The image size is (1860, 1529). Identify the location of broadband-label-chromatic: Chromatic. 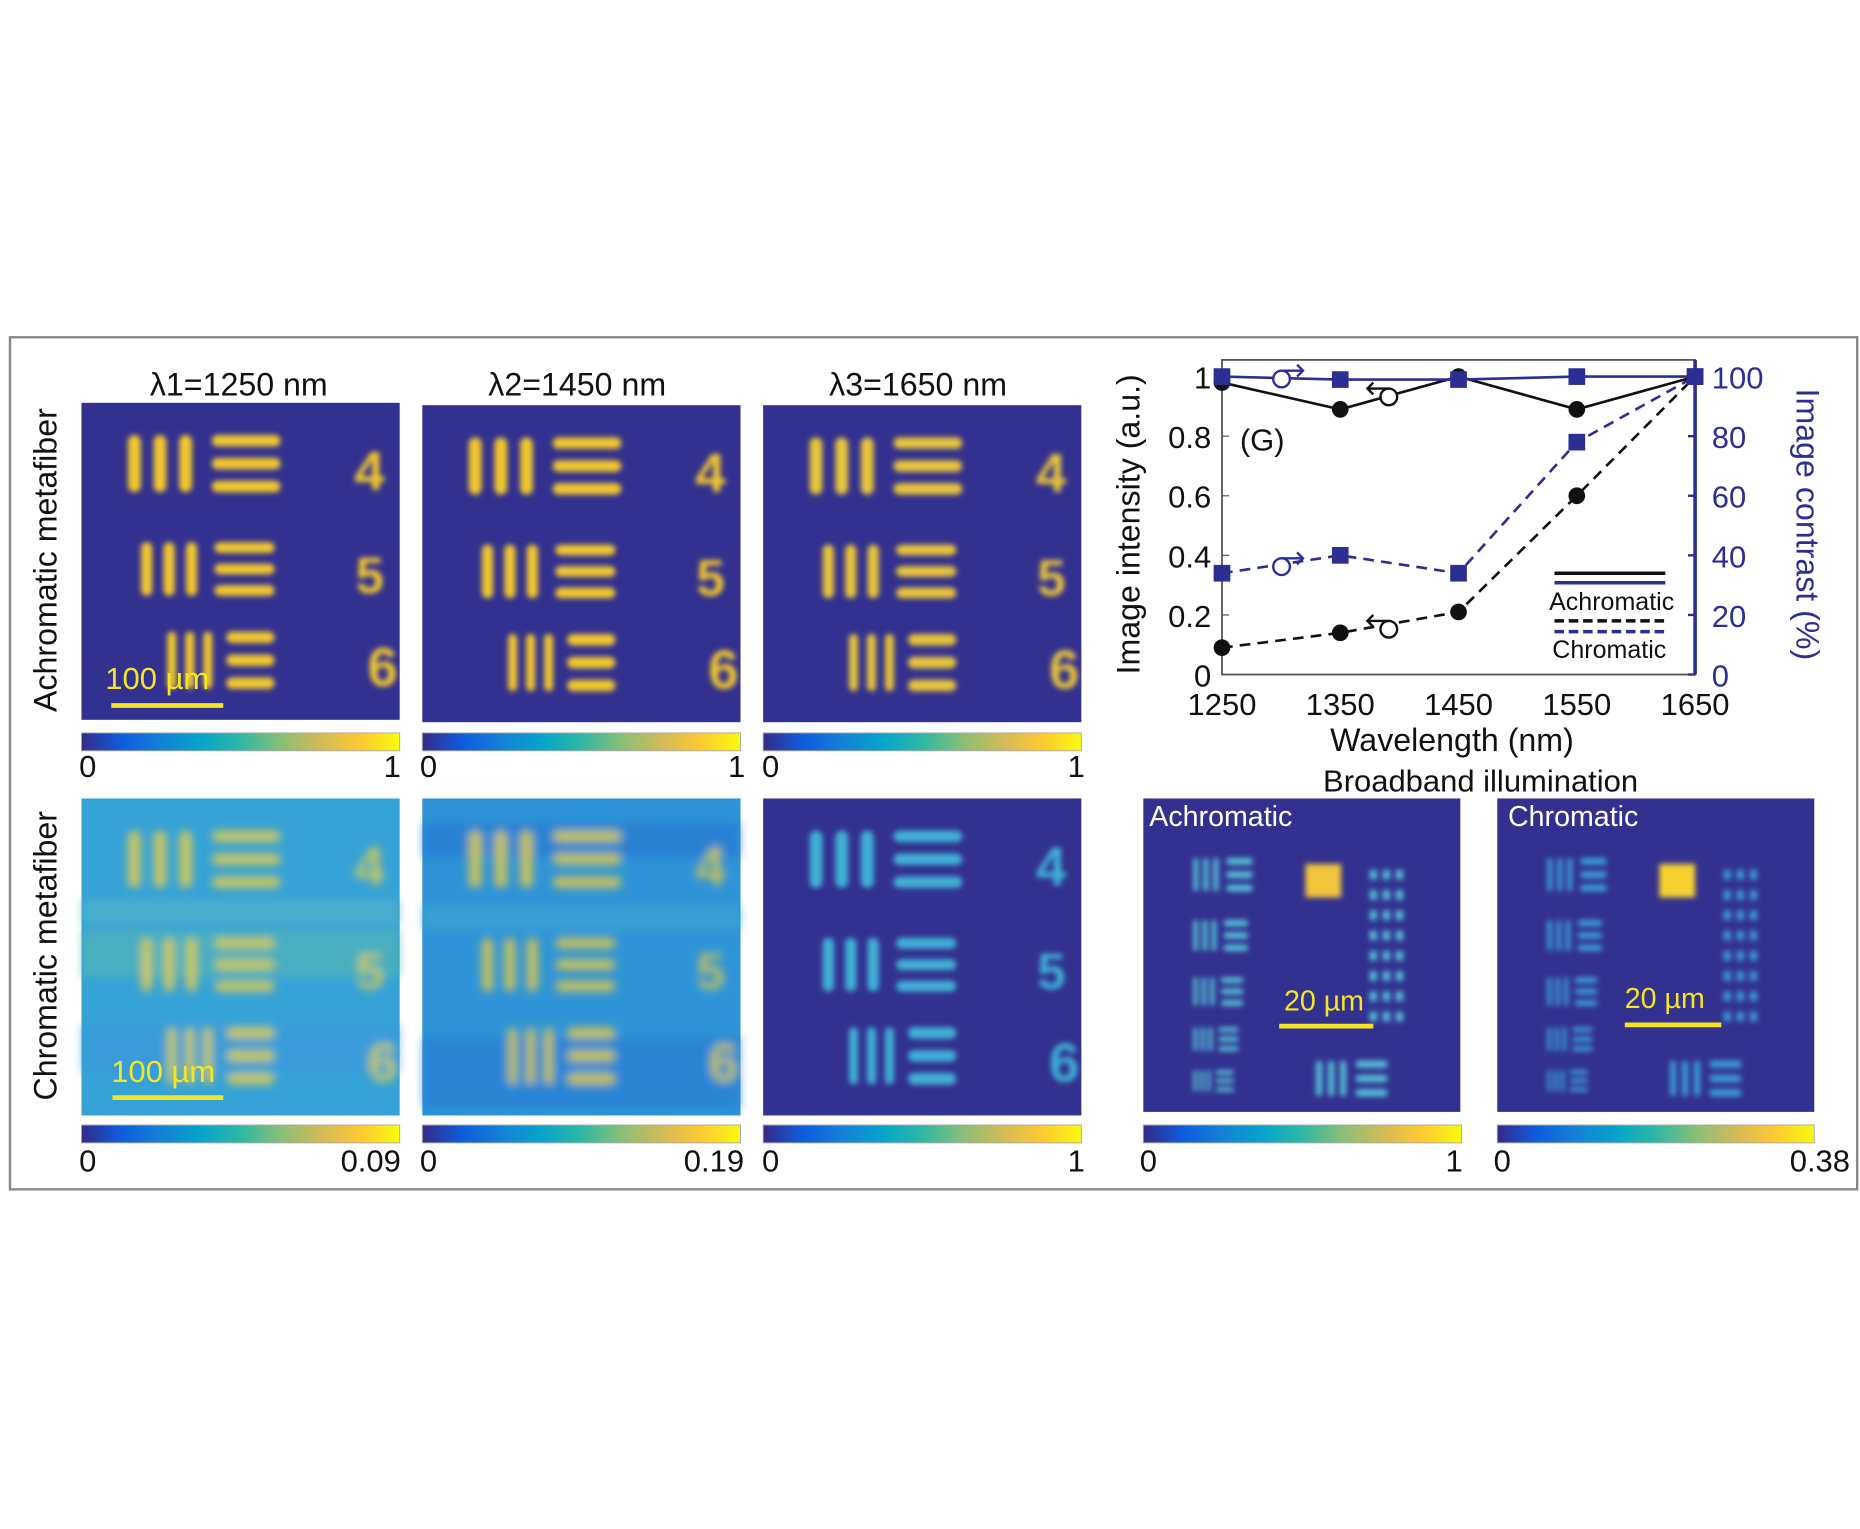
(1573, 817).